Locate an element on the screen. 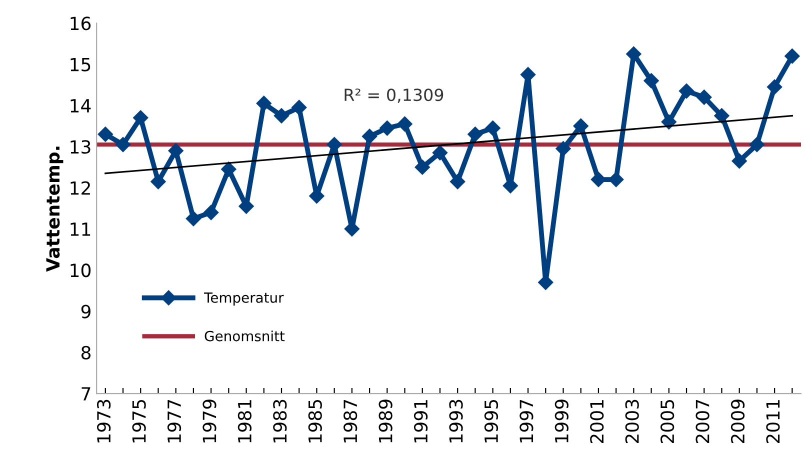  y-tick-label: 7 is located at coordinates (86, 393).